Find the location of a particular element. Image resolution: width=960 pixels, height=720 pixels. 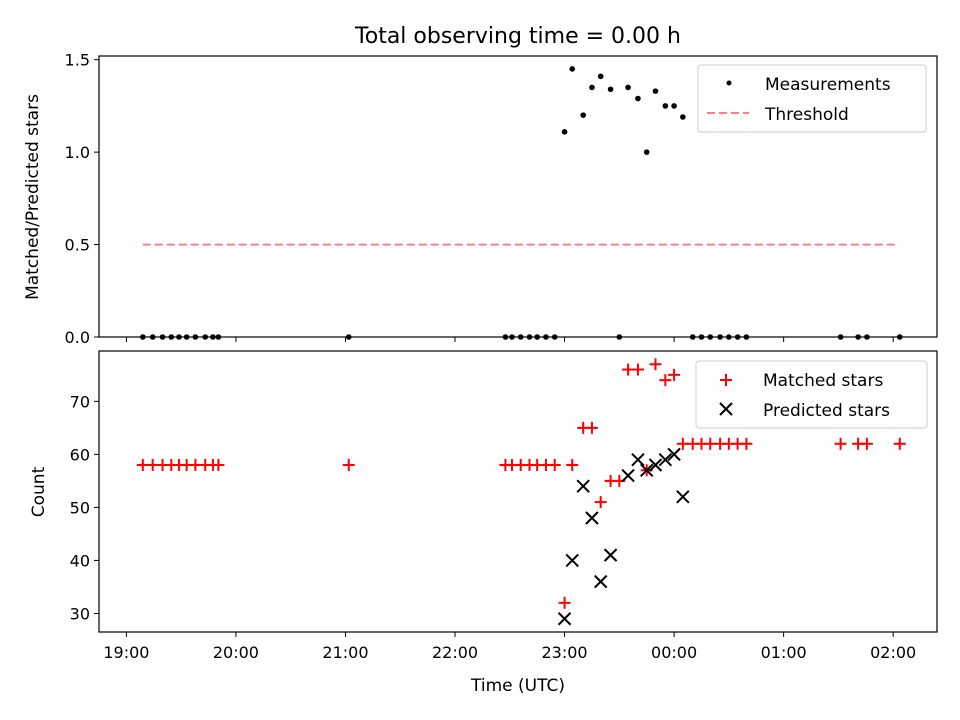

legend: Measurements Threshold is located at coordinates (812, 98).